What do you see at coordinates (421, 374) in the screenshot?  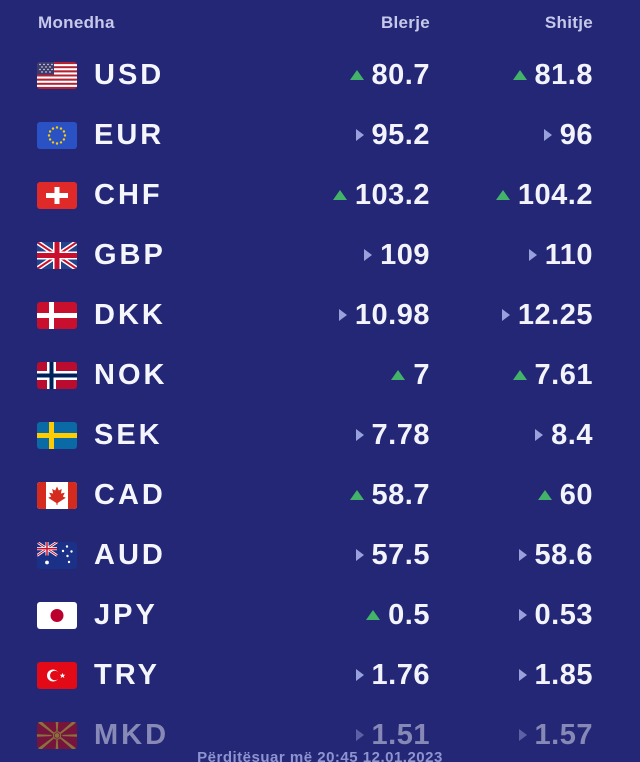 I see `buy-value: 7` at bounding box center [421, 374].